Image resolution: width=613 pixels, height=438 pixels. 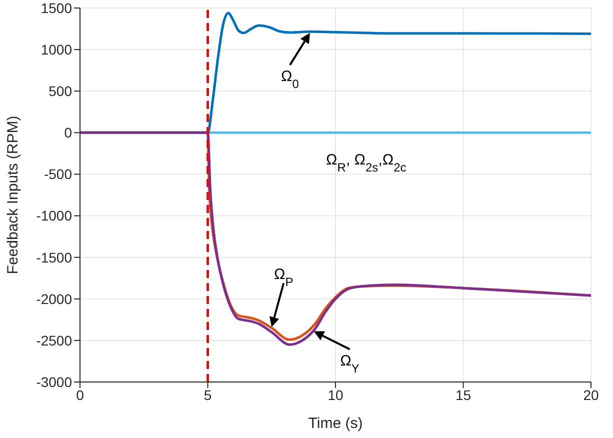 I want to click on y-tick-label: 1500, so click(x=56, y=8).